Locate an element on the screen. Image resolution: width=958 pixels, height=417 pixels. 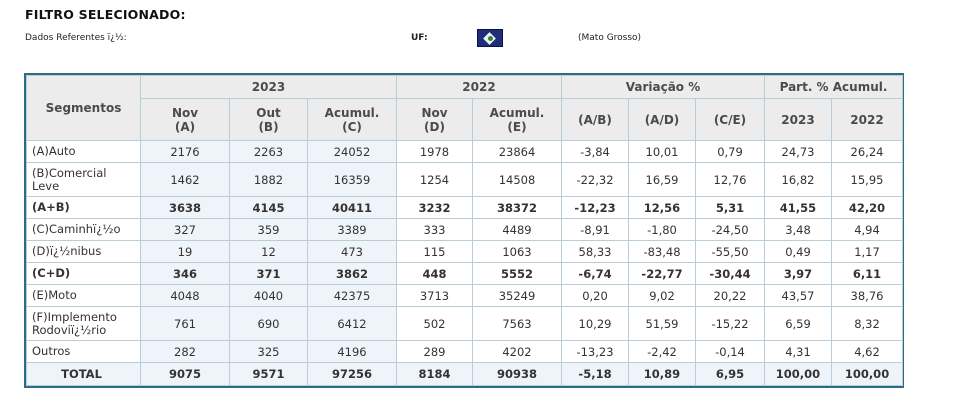
cell-var-ce: 6,95 is located at coordinates (730, 374).